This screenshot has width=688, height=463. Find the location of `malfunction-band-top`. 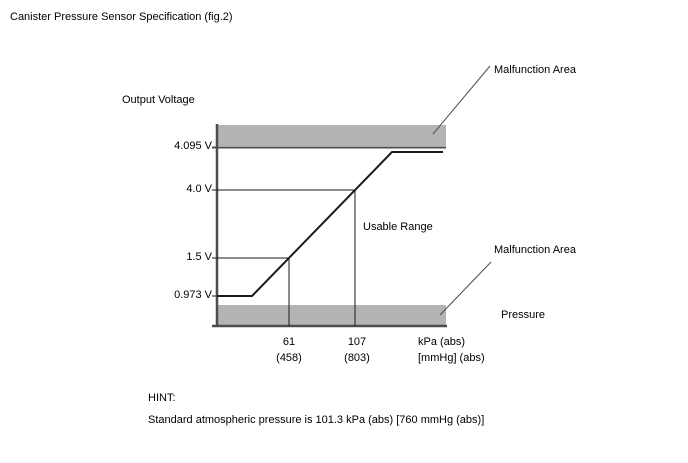

malfunction-band-top is located at coordinates (332, 135).